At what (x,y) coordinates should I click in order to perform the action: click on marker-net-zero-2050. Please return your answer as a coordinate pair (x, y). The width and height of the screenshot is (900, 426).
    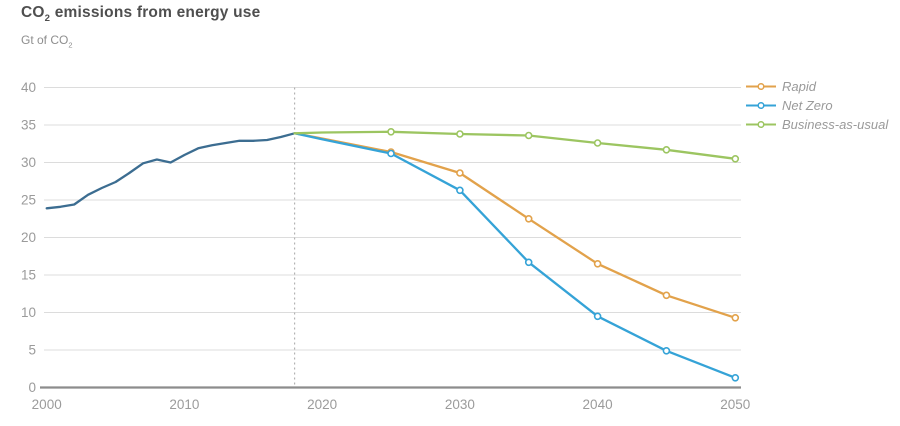
    Looking at the image, I should click on (735, 377).